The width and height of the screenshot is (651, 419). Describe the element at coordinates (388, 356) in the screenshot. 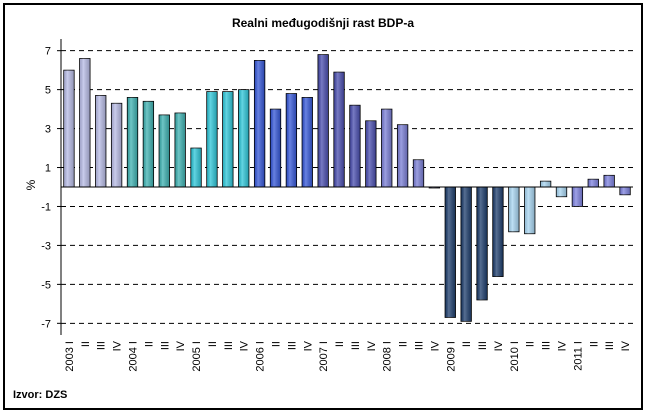

I see `x-tick-label: 2008 I` at that location.